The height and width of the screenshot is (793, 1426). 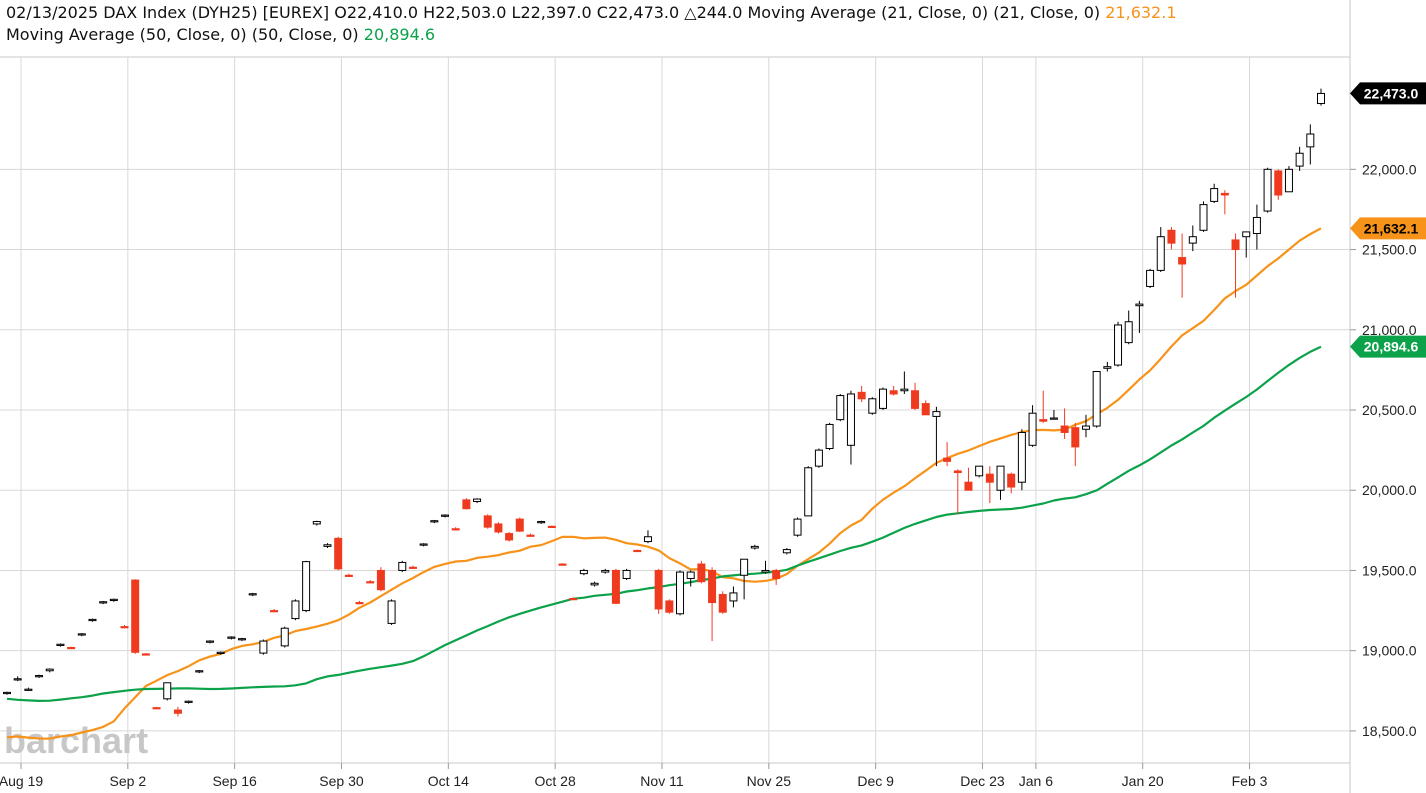 What do you see at coordinates (1389, 651) in the screenshot?
I see `y-tick-label: 19,000.0` at bounding box center [1389, 651].